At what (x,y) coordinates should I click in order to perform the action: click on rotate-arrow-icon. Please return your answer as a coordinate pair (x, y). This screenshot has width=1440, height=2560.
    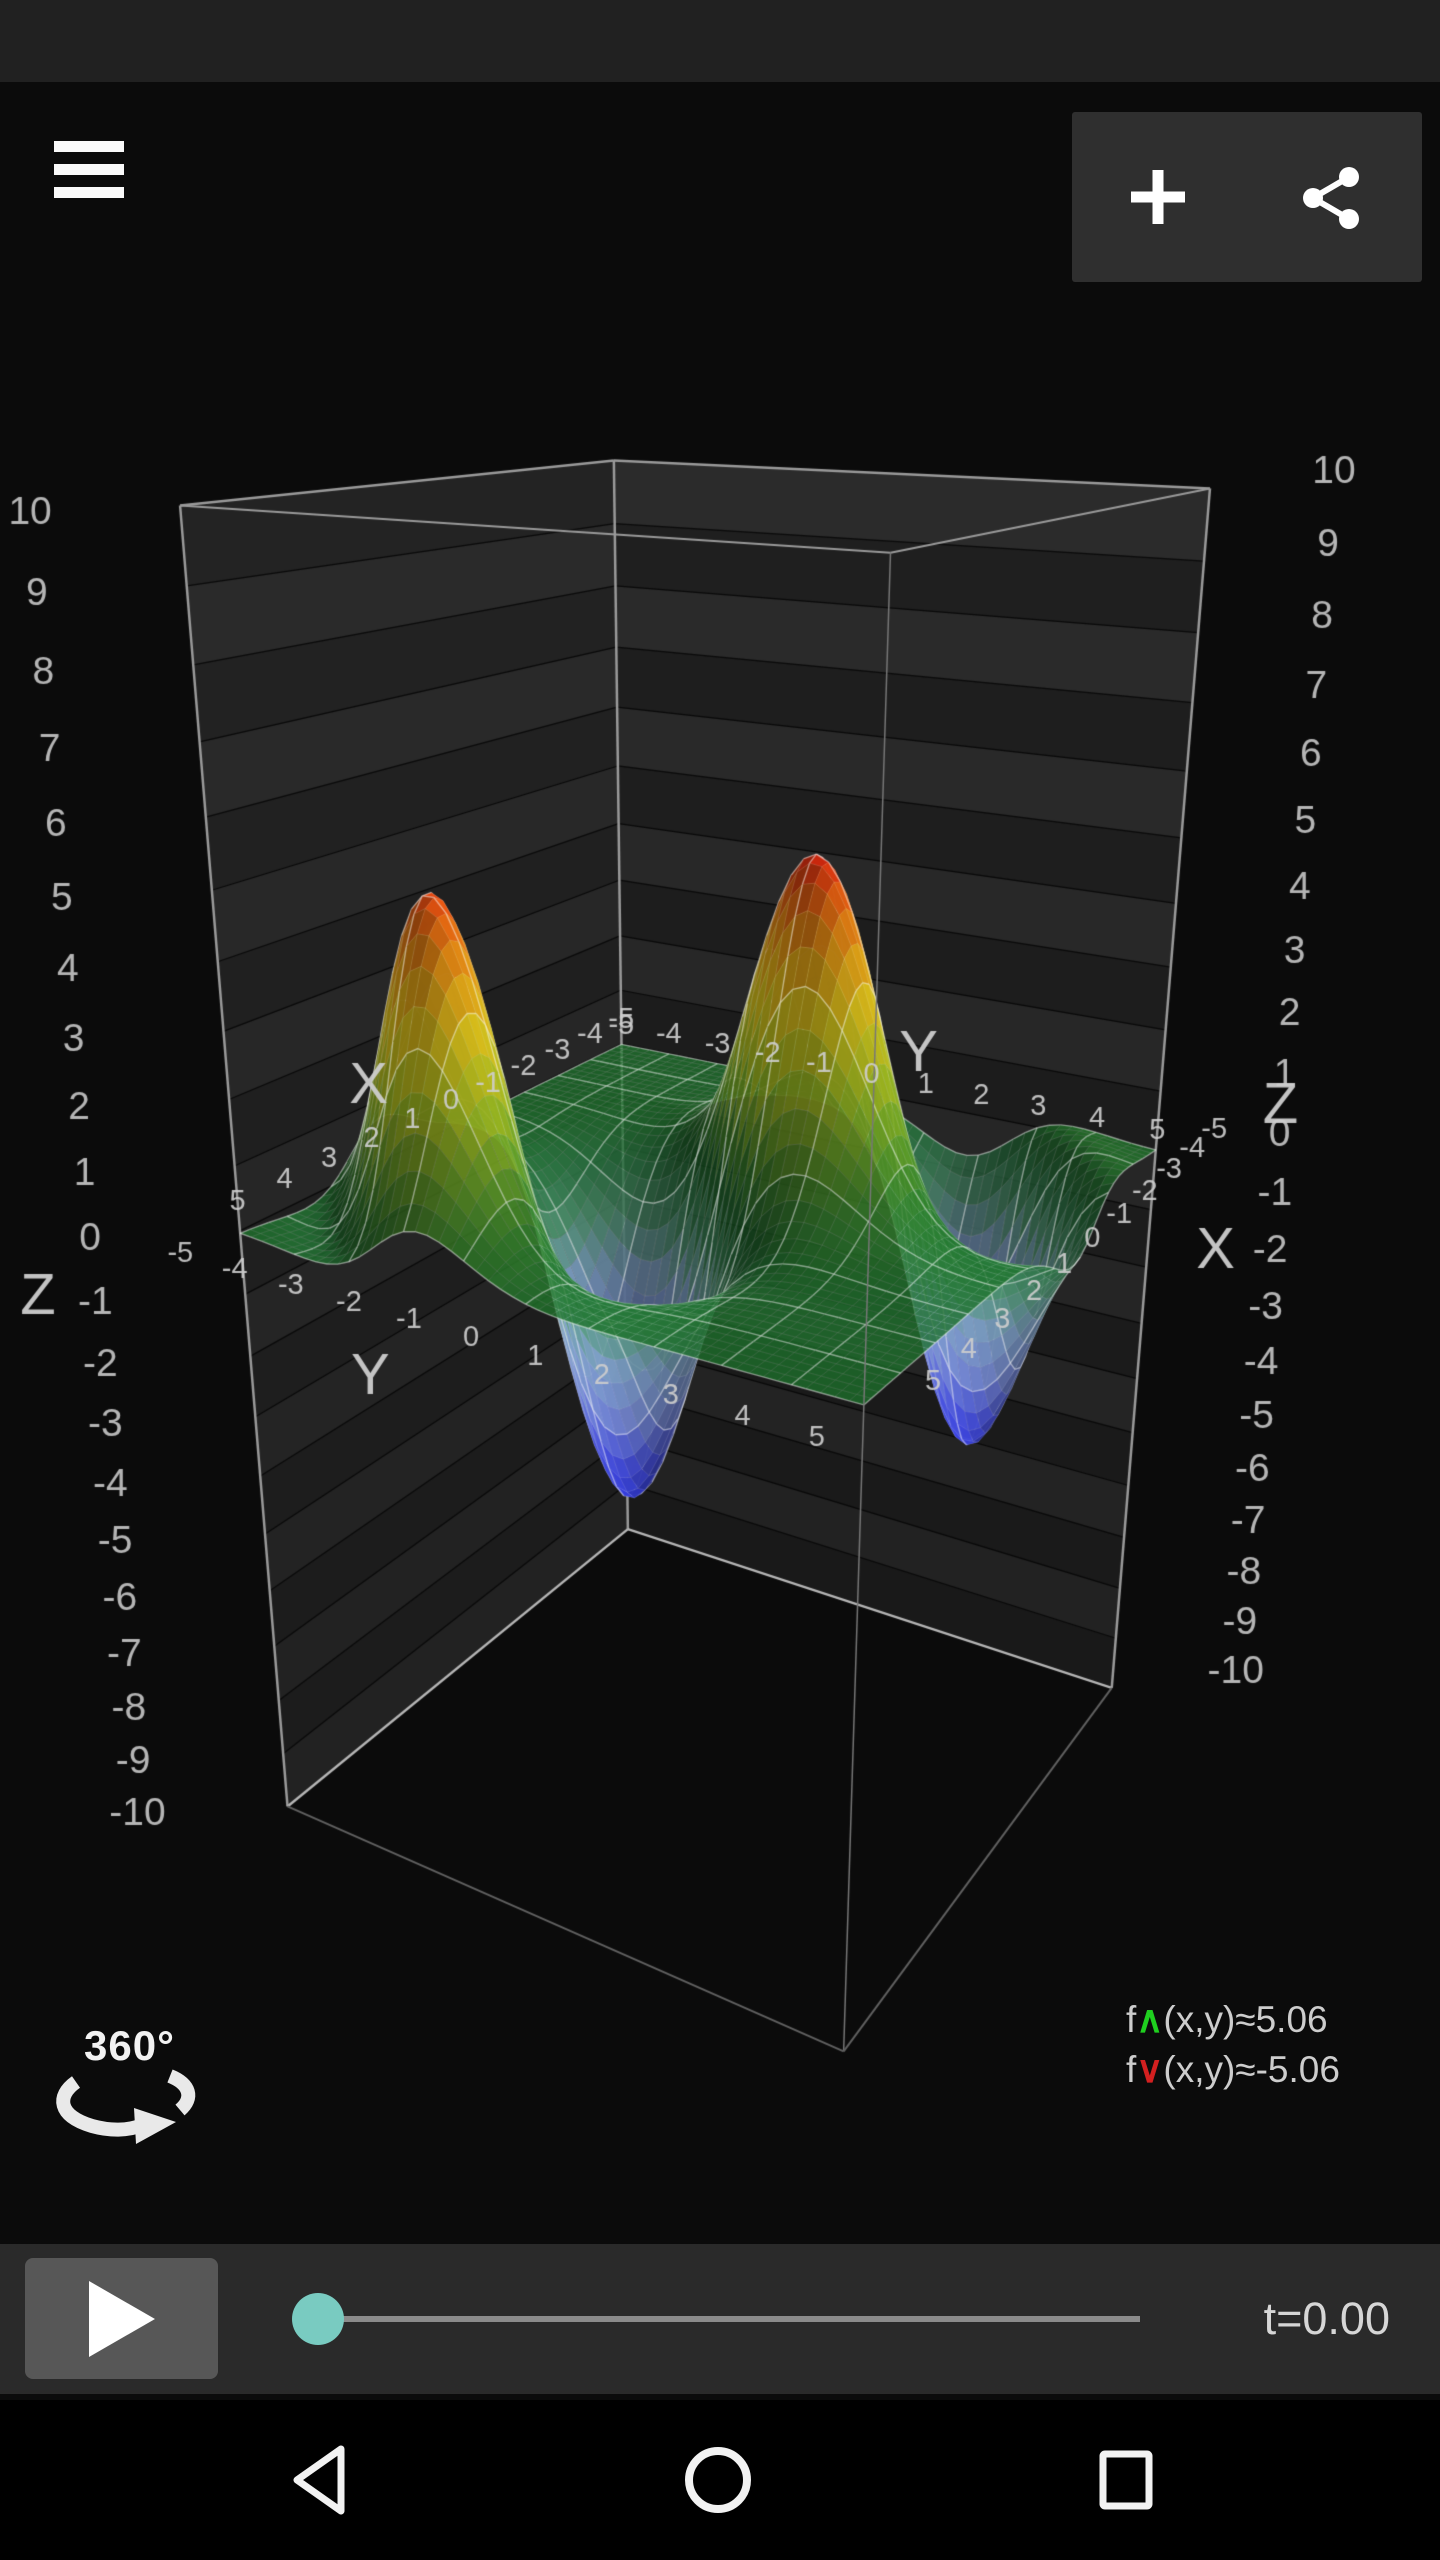
    Looking at the image, I should click on (126, 2106).